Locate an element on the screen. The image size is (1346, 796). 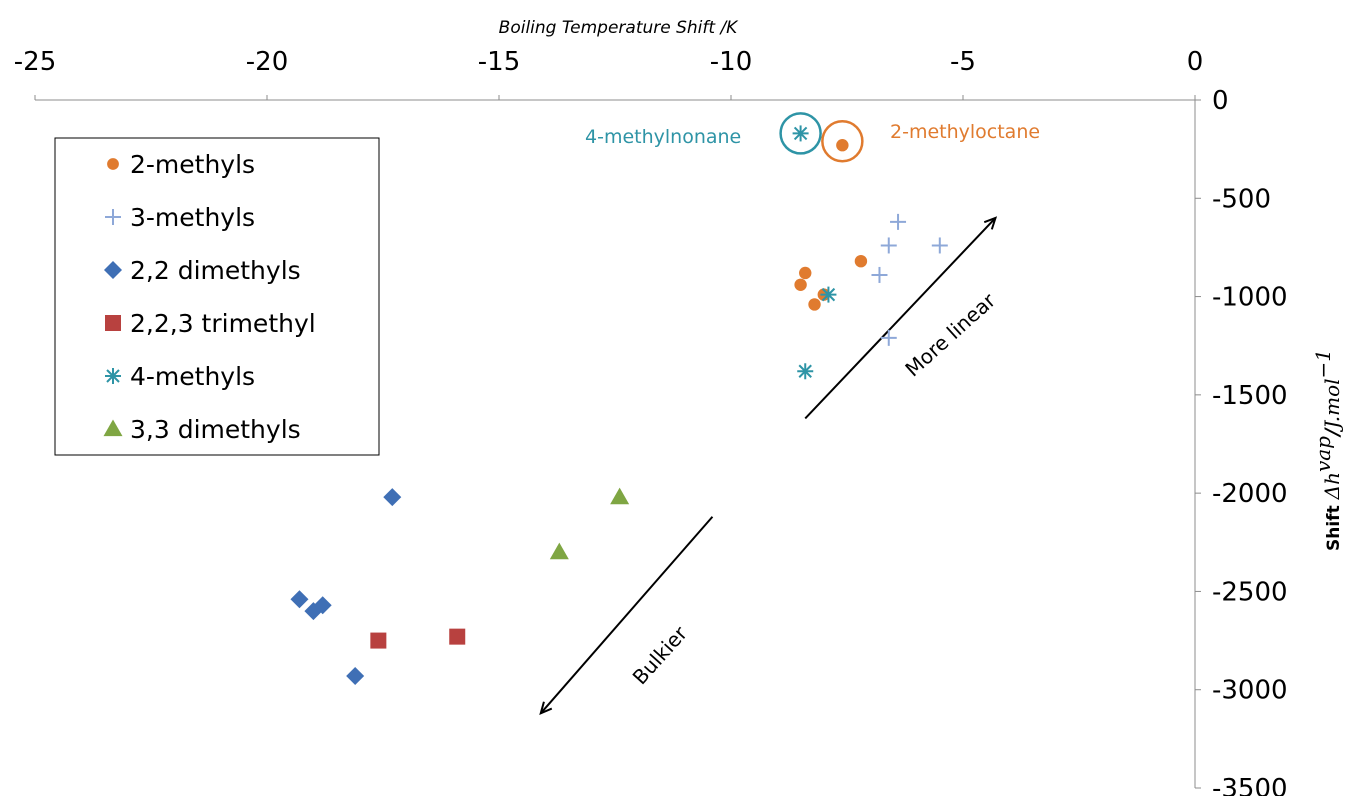
annotation-label: 4-methylnonane is located at coordinates (663, 137).